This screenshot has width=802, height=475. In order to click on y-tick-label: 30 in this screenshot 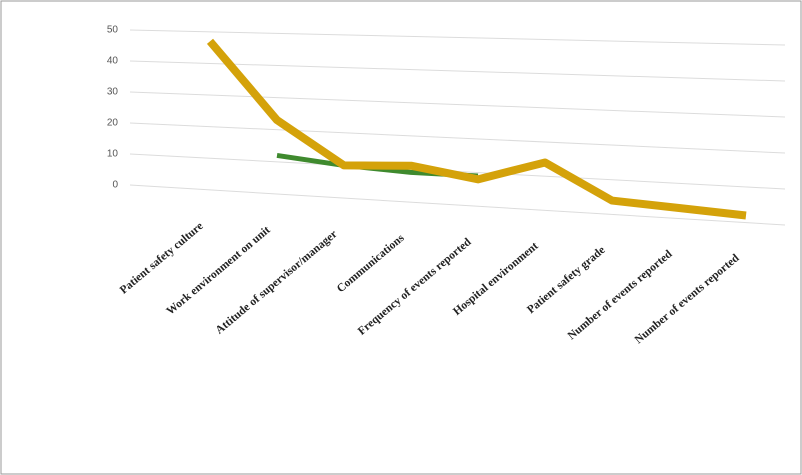, I will do `click(113, 92)`.